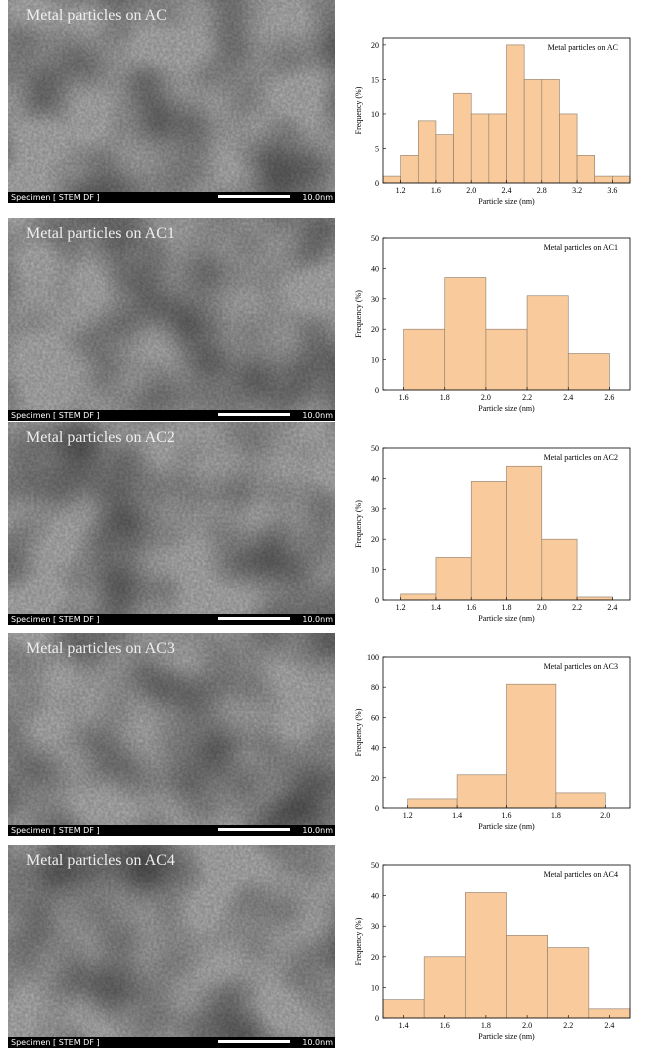 The width and height of the screenshot is (648, 1055). What do you see at coordinates (577, 607) in the screenshot?
I see `x-tick-label: 2.2` at bounding box center [577, 607].